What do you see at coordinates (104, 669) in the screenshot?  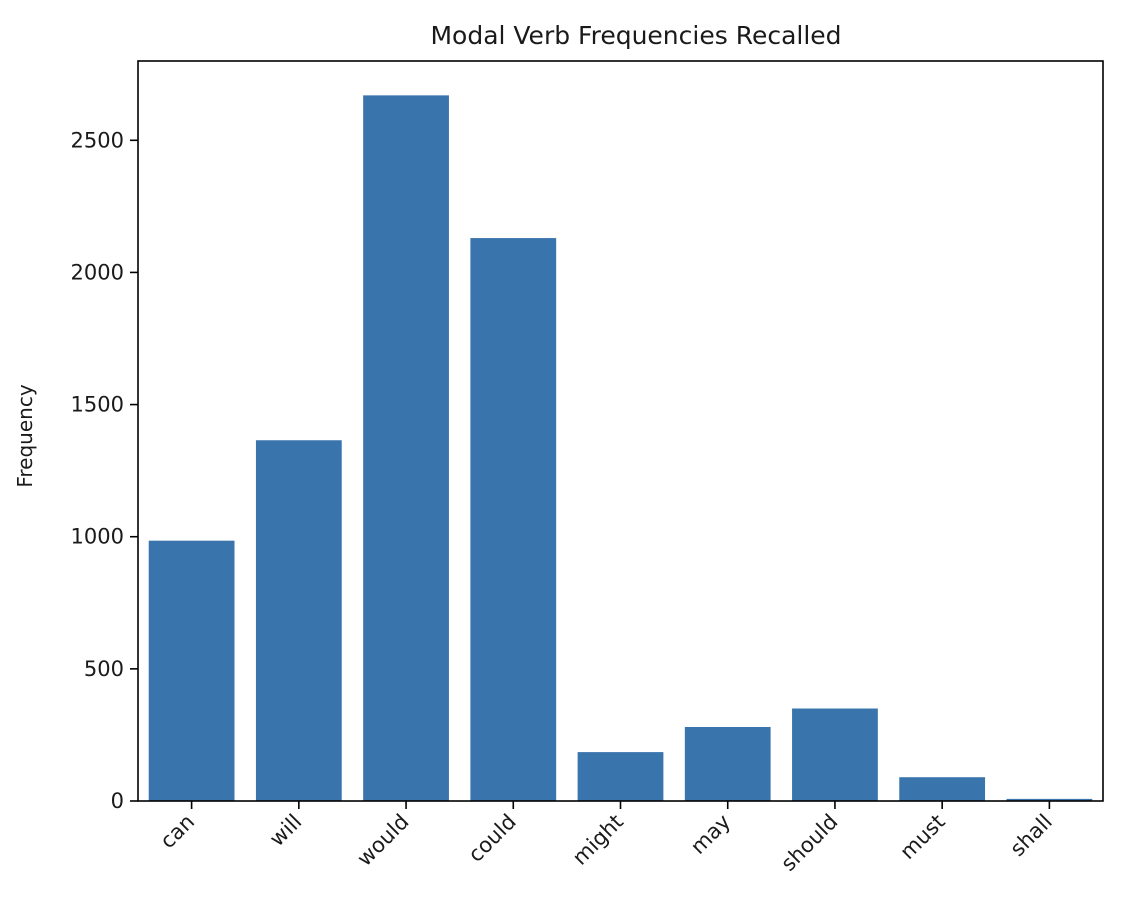 I see `y-tick-label: 500` at bounding box center [104, 669].